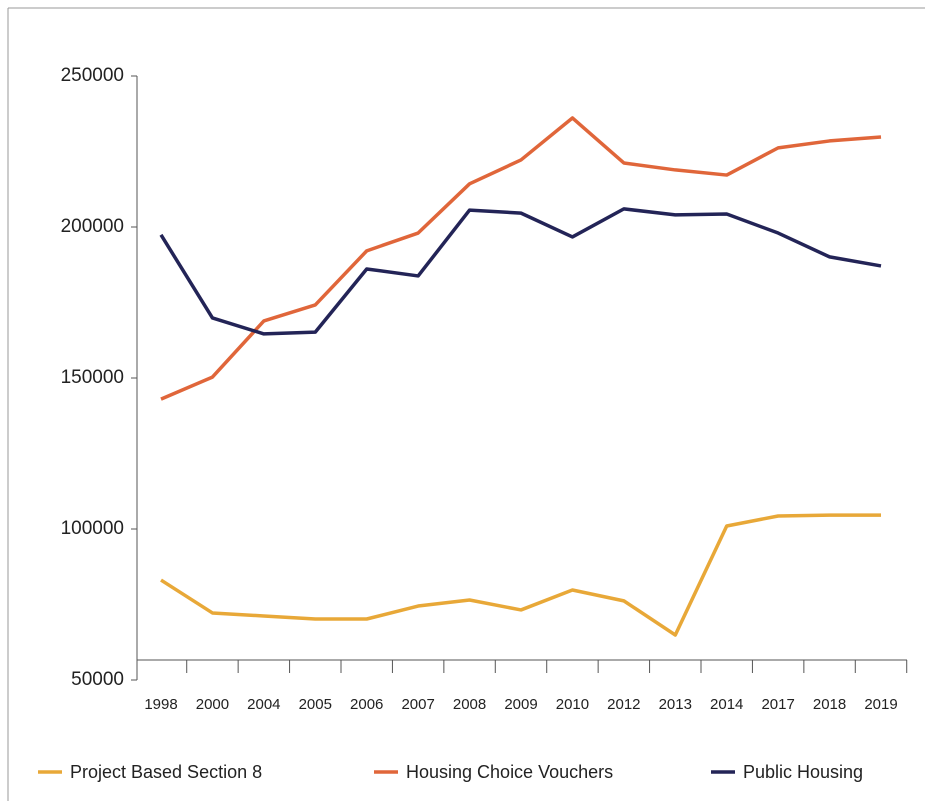 The image size is (925, 801). What do you see at coordinates (97, 679) in the screenshot?
I see `y-tick-label: 50000` at bounding box center [97, 679].